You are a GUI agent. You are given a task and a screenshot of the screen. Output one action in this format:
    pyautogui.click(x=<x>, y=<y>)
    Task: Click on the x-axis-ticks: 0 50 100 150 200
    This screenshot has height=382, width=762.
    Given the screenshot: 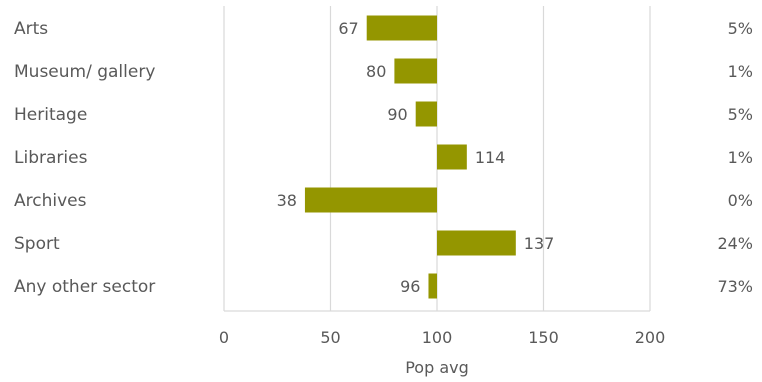 What is the action you would take?
    pyautogui.click(x=442, y=337)
    